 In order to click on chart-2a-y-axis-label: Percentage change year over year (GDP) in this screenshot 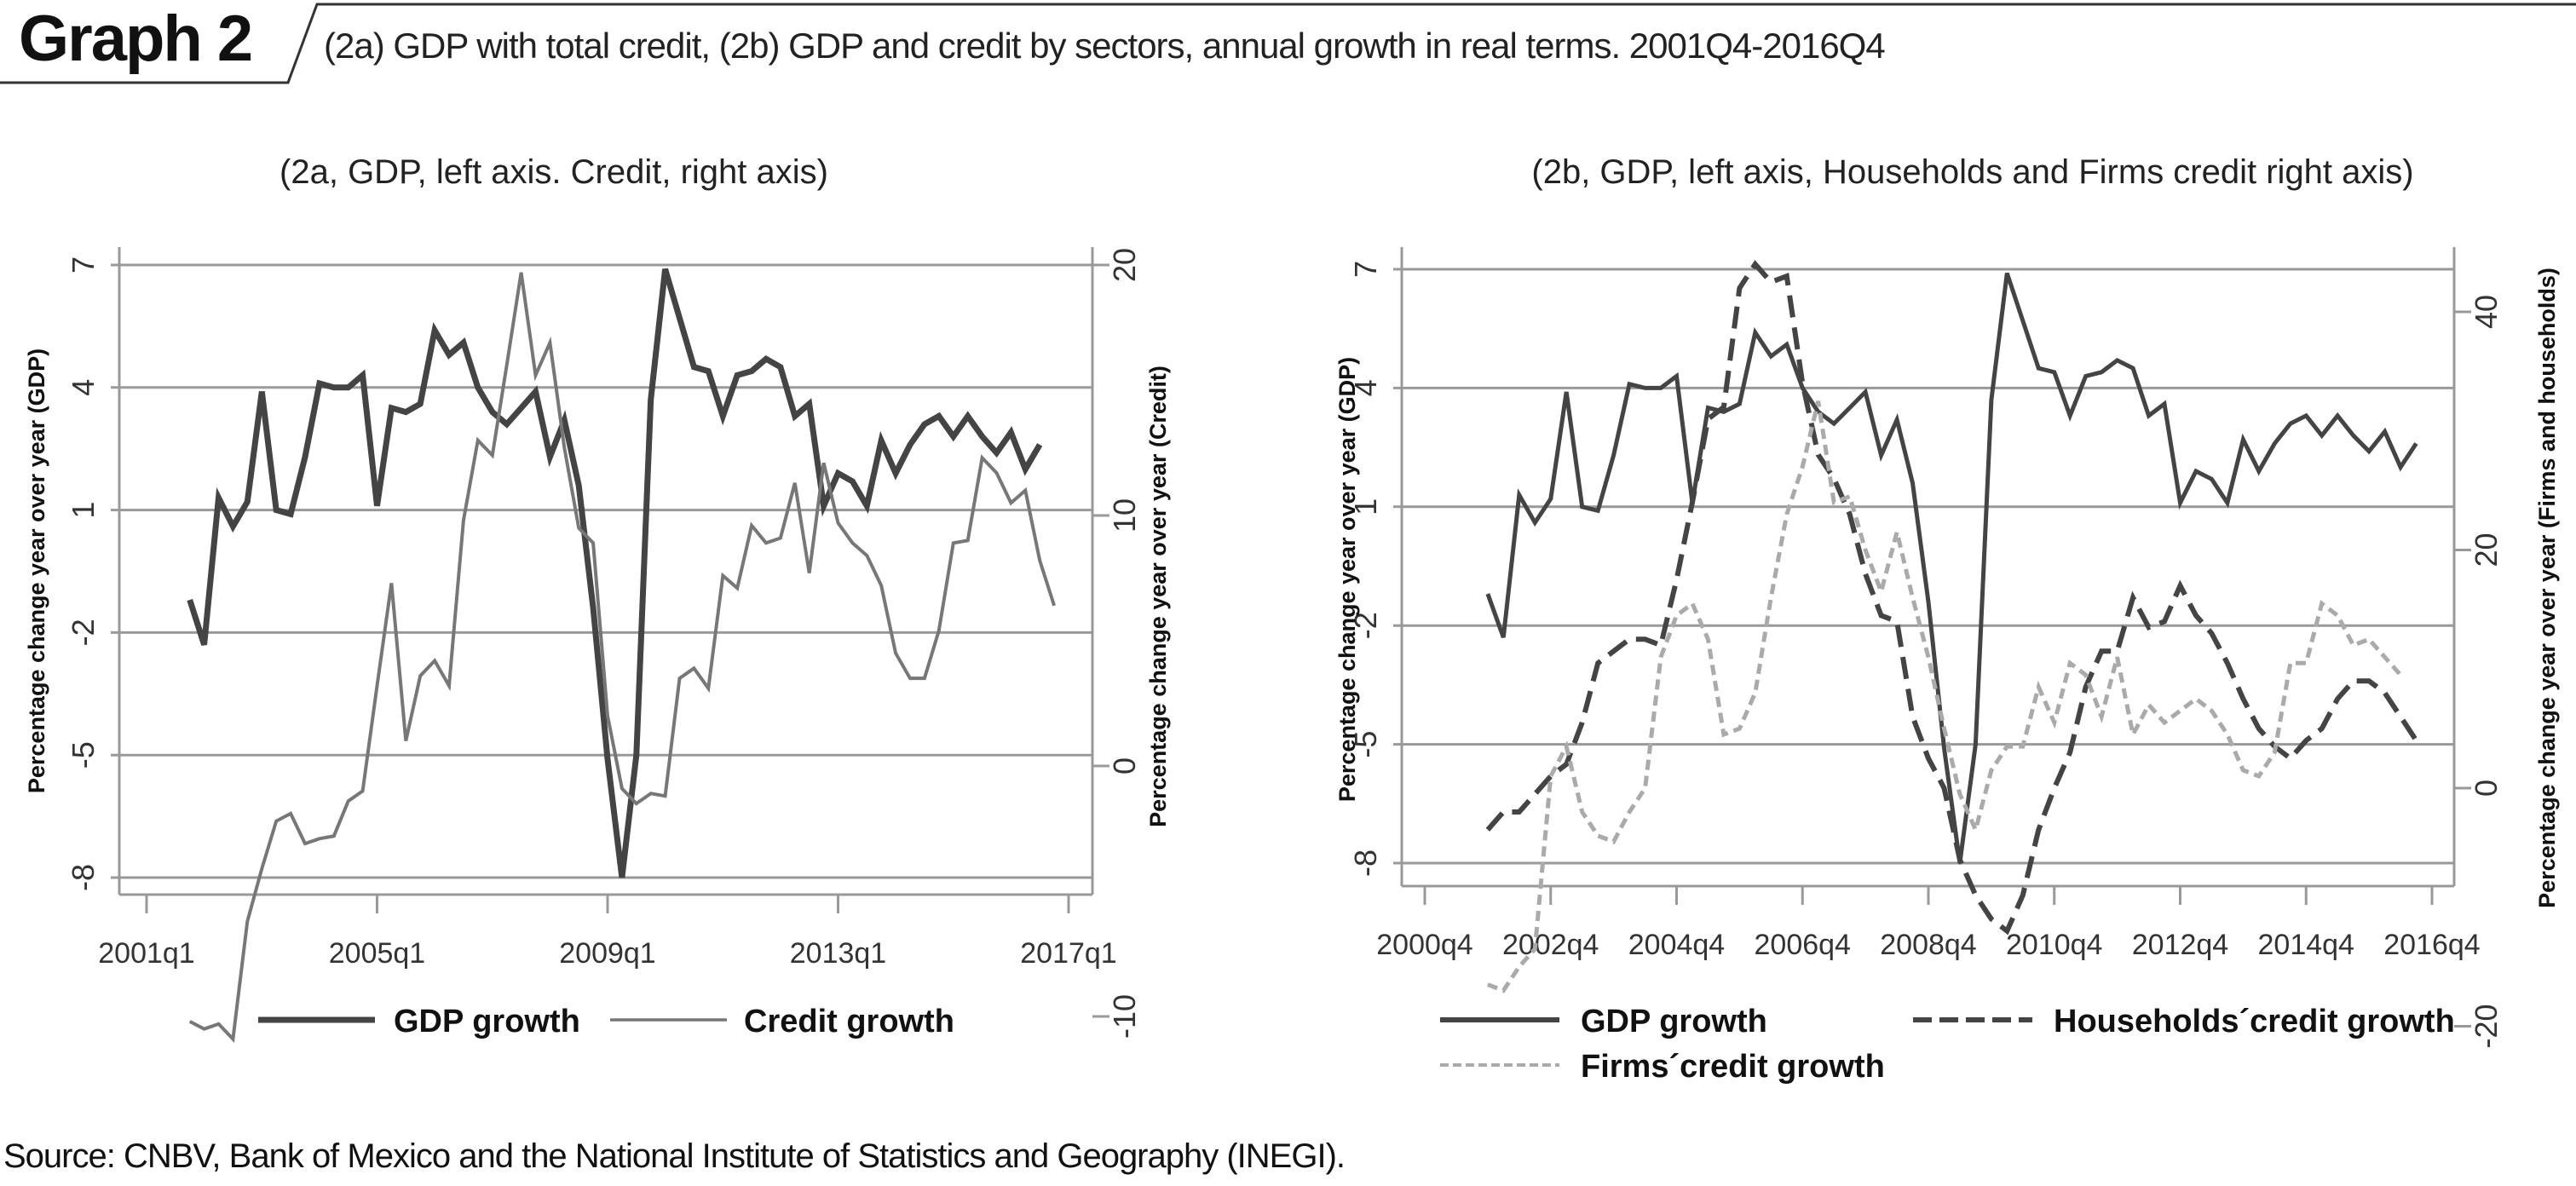, I will do `click(36, 570)`.